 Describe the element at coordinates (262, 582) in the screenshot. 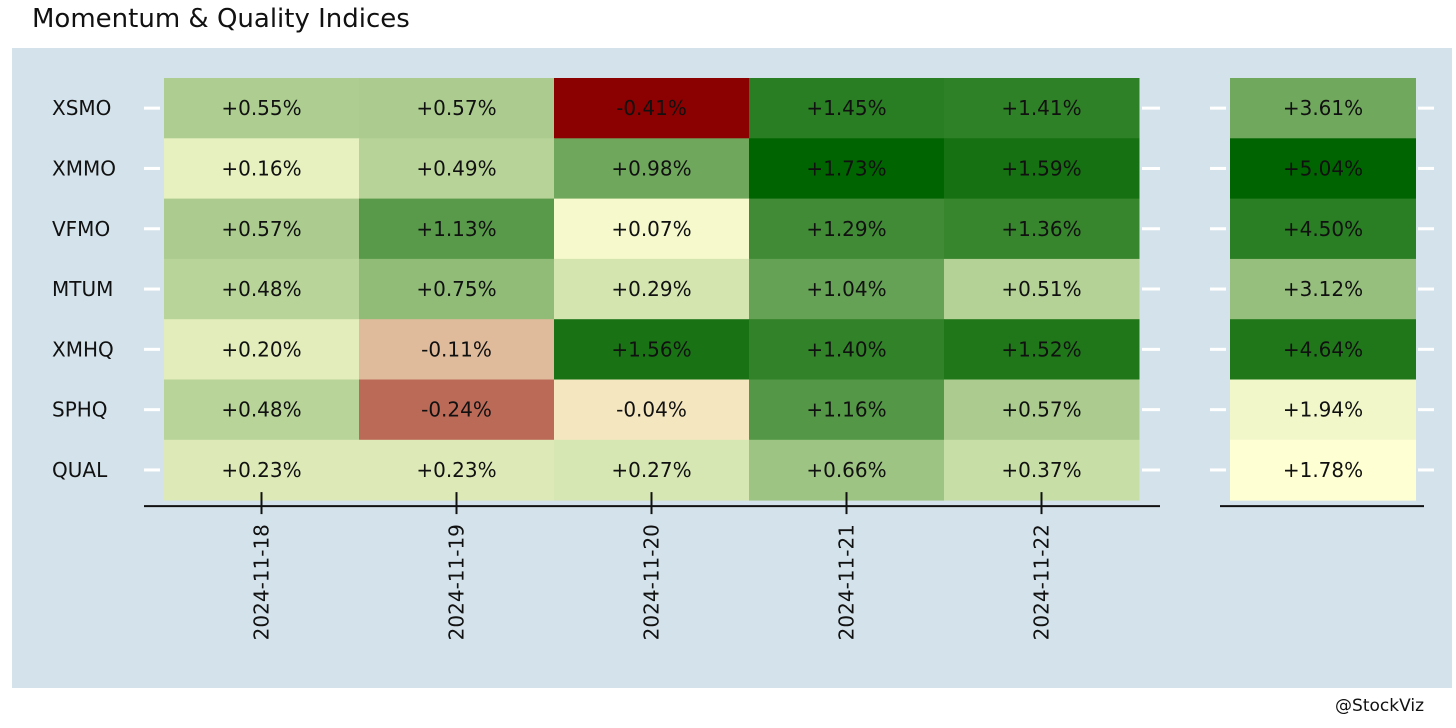

I see `x-tick-label: 2024-11-18` at that location.